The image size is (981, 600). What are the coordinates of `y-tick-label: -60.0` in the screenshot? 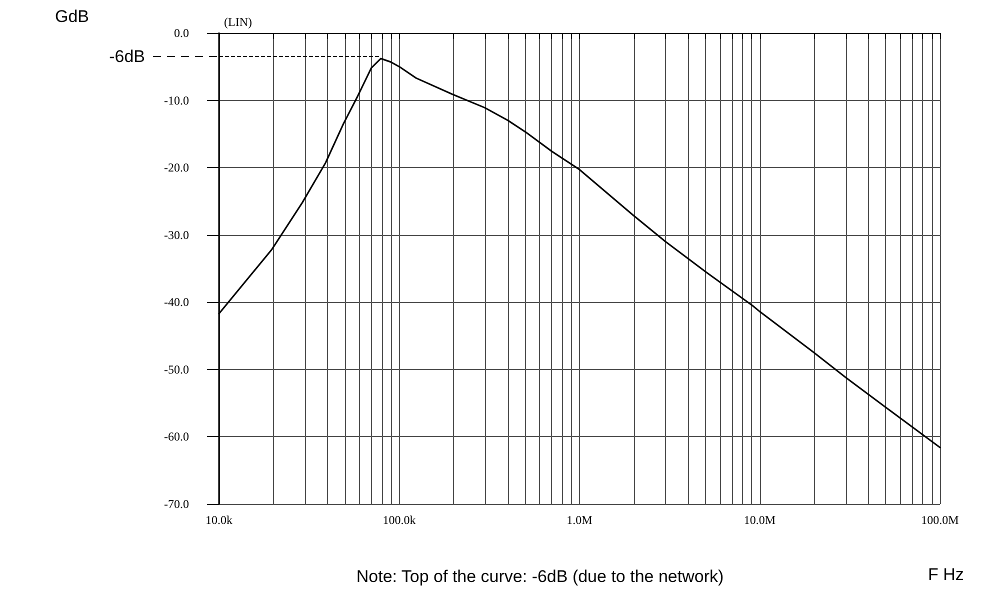 It's located at (176, 437).